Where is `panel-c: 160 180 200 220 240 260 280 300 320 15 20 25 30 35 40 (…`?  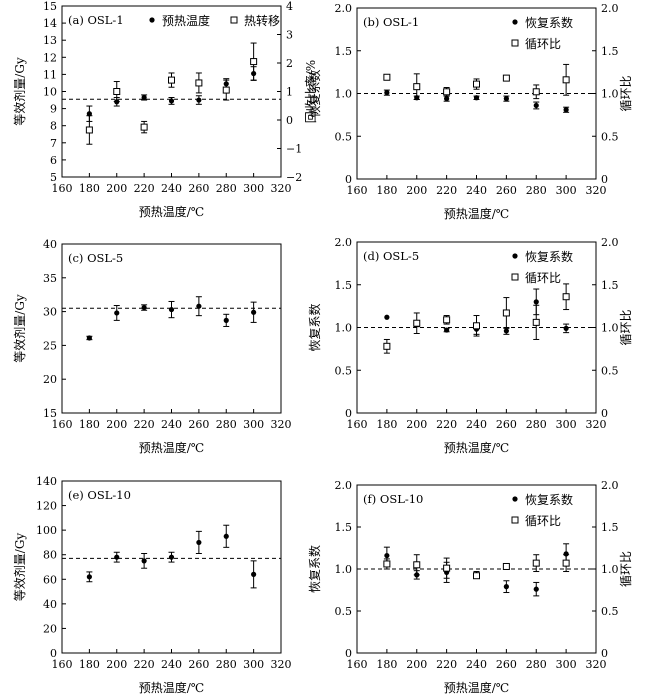 panel-c: 160 180 200 220 240 260 280 300 320 15 20 25 30 35 40 (… is located at coordinates (152, 346).